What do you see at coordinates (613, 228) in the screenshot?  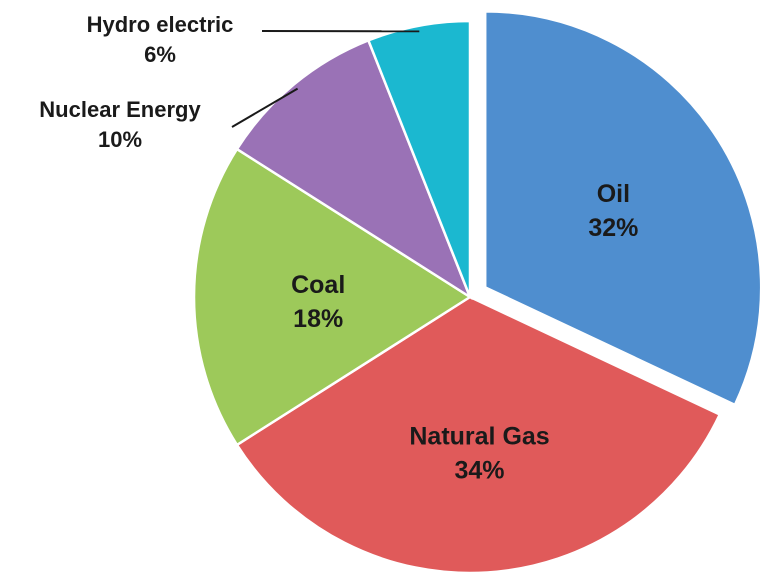 I see `slice-value-oil: 32%` at bounding box center [613, 228].